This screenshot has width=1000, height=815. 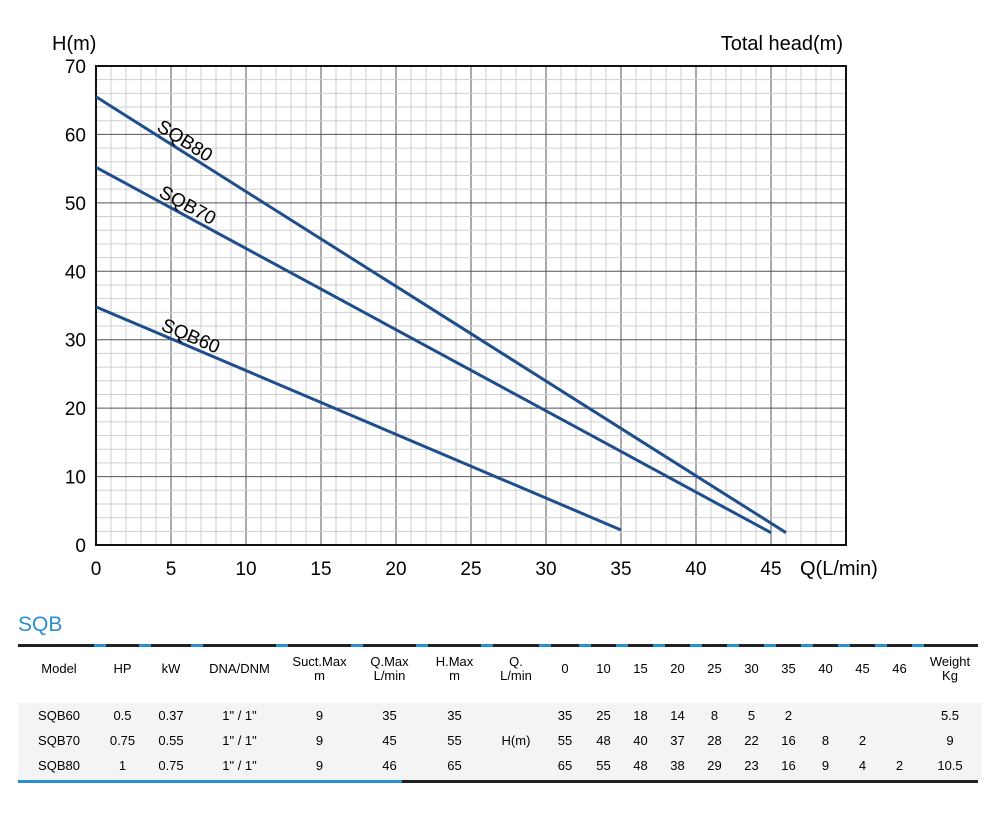 I want to click on spacer-cell, so click(x=500, y=697).